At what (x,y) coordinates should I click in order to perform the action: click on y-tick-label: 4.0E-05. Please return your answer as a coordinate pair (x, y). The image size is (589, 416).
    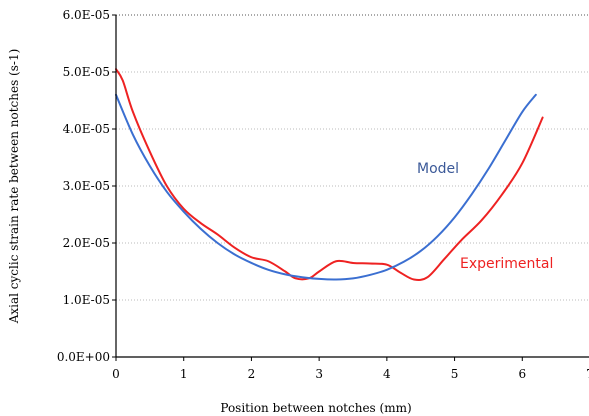
    Looking at the image, I should click on (86, 129).